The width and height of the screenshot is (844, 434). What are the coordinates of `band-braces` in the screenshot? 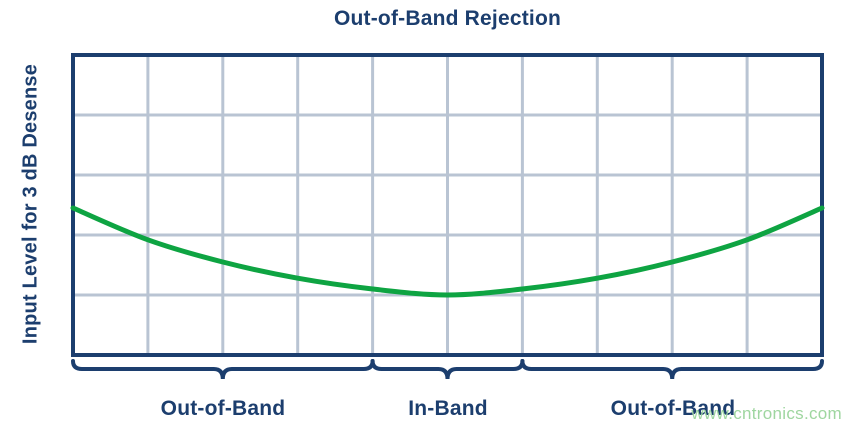 It's located at (447, 369).